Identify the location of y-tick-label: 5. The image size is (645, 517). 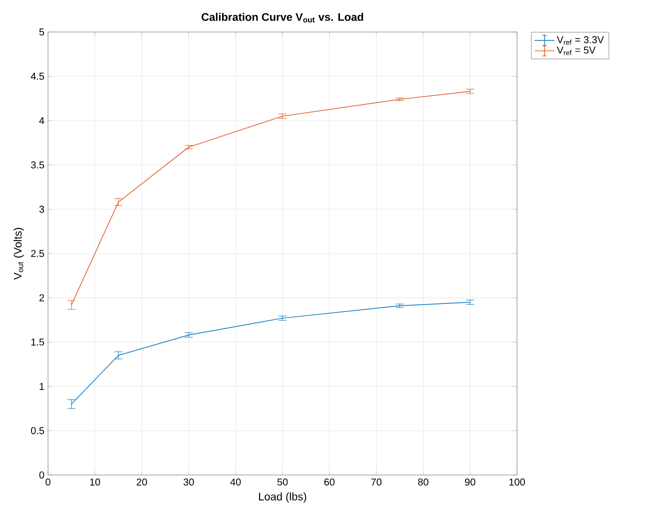
(41, 32).